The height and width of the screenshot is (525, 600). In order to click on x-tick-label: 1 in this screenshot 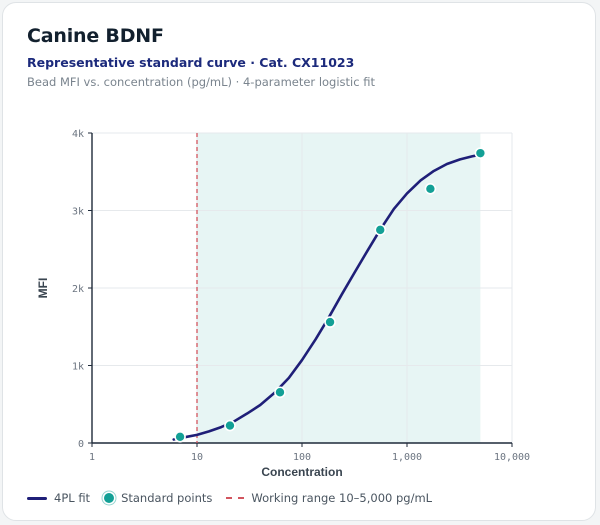, I will do `click(92, 457)`.